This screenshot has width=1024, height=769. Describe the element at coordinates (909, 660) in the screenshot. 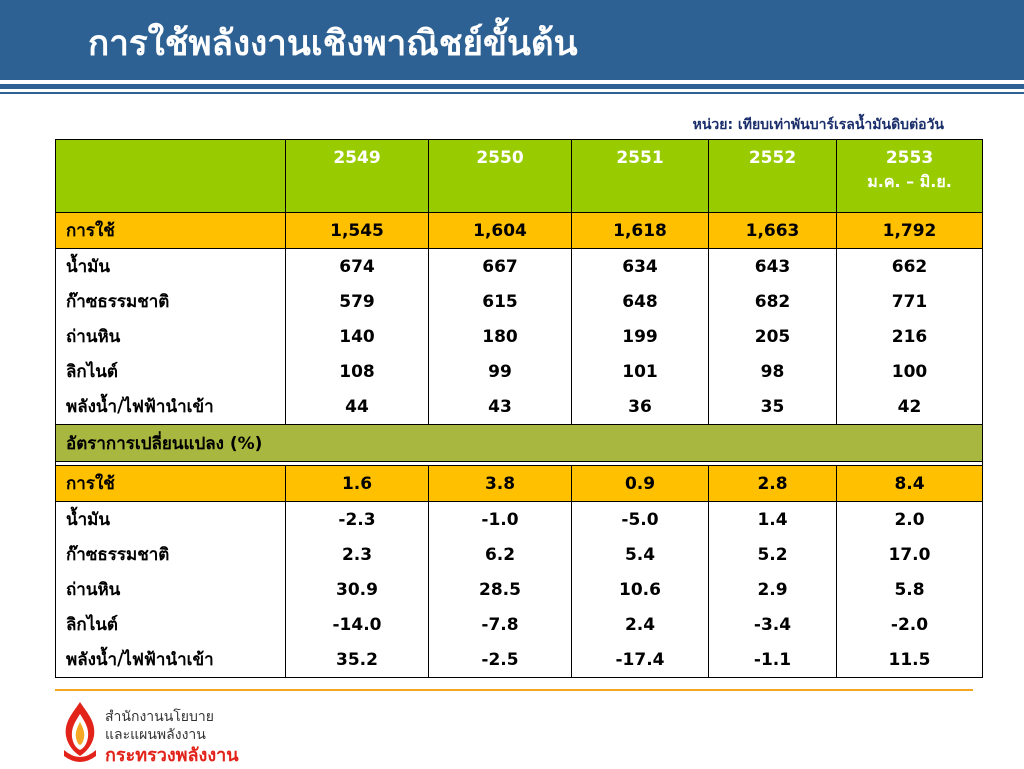

I see `table-cell: 11.5` at that location.